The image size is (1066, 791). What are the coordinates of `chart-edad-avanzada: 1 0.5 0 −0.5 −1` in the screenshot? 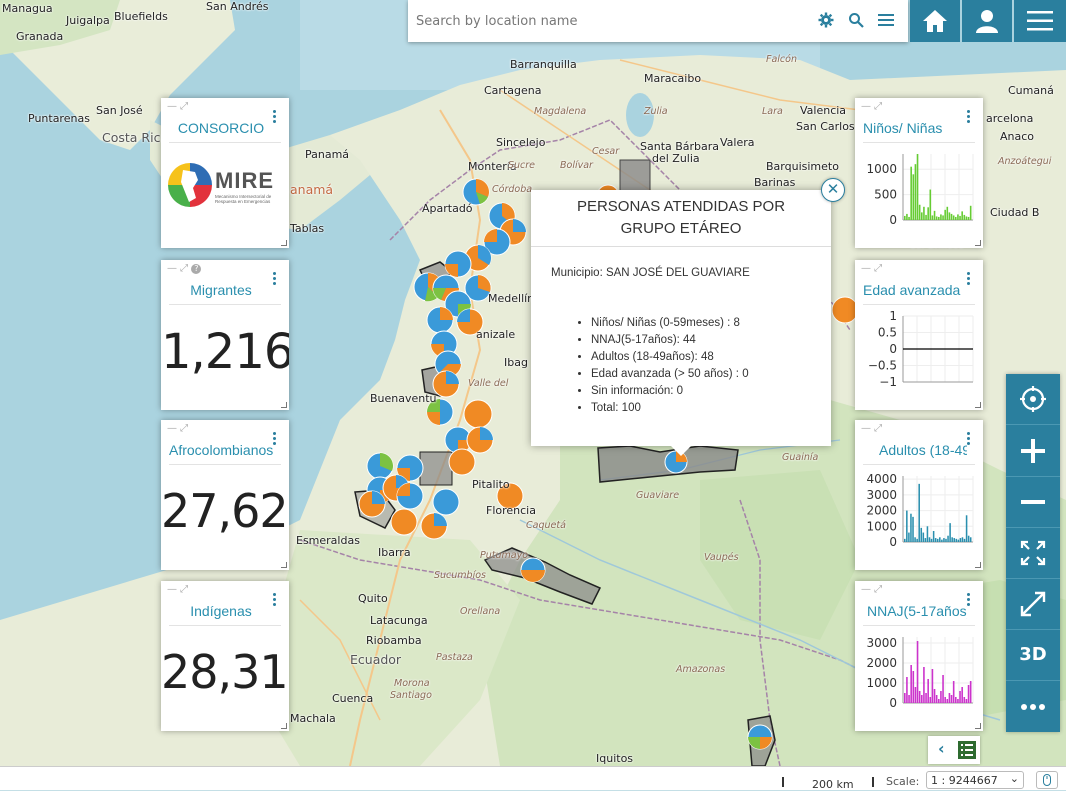 It's located at (921, 349).